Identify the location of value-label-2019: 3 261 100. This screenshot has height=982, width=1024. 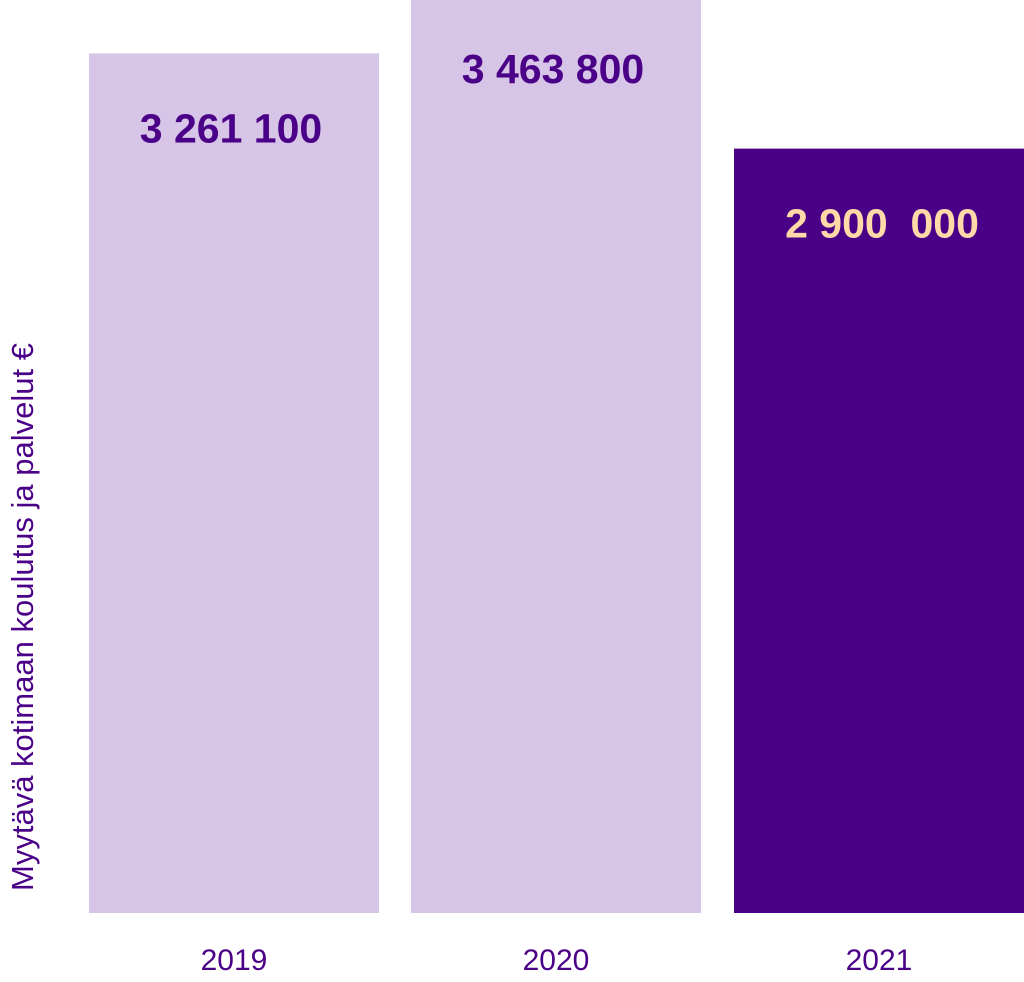
(231, 128).